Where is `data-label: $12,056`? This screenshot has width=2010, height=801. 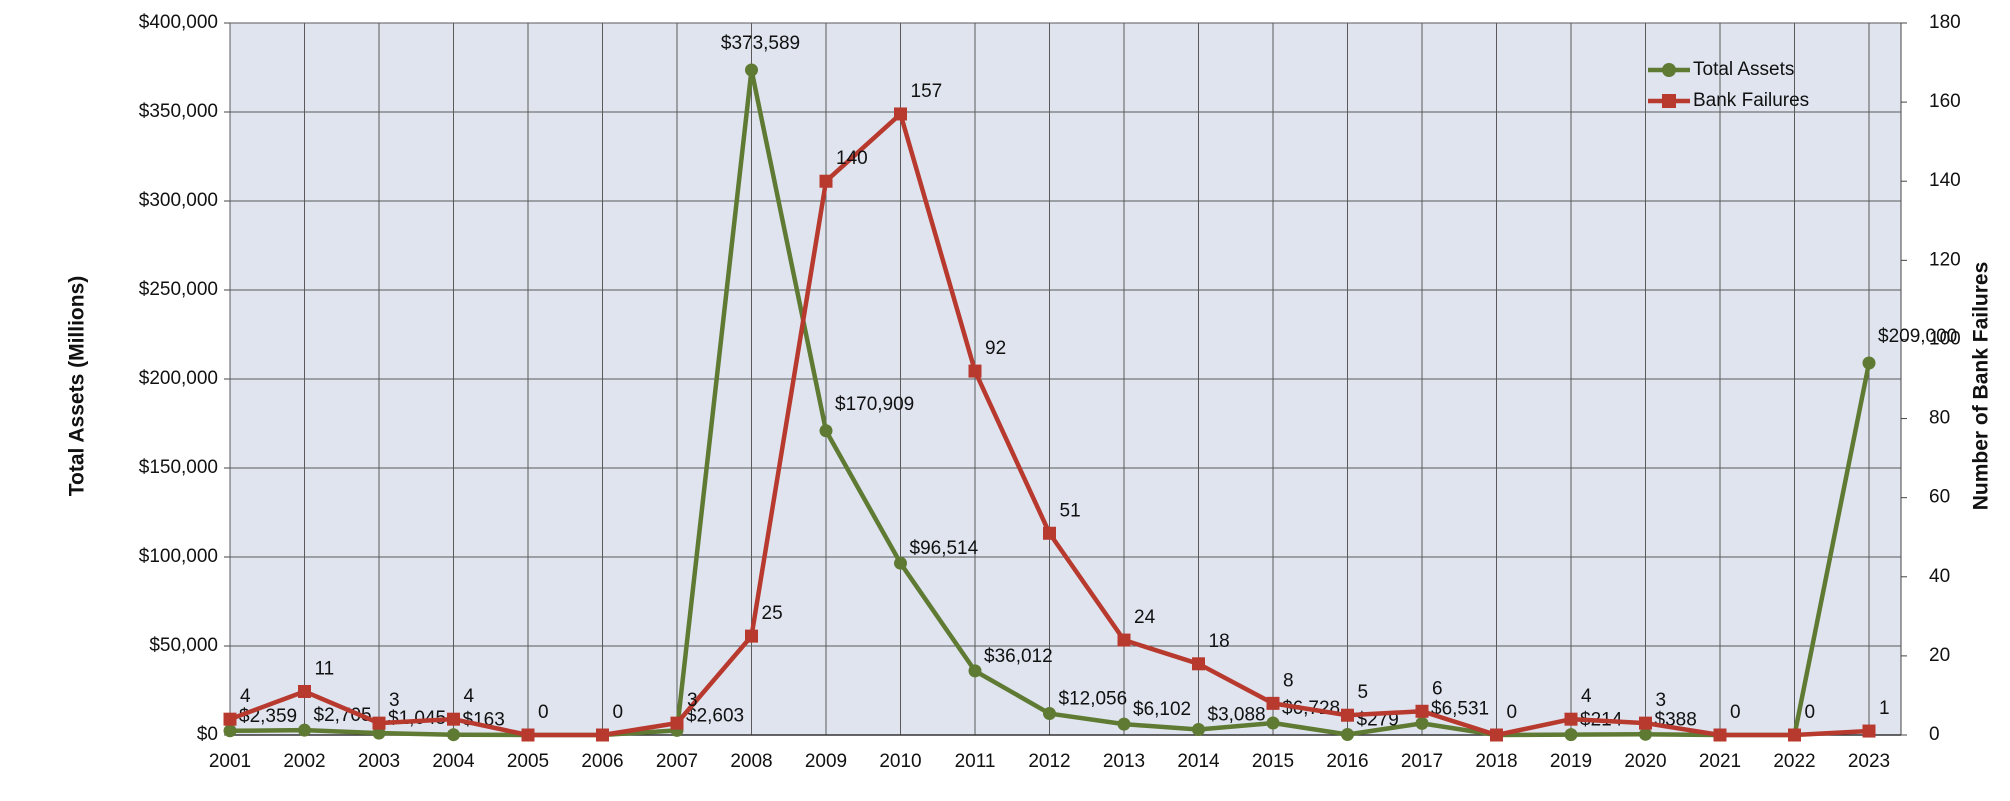
data-label: $12,056 is located at coordinates (1093, 699).